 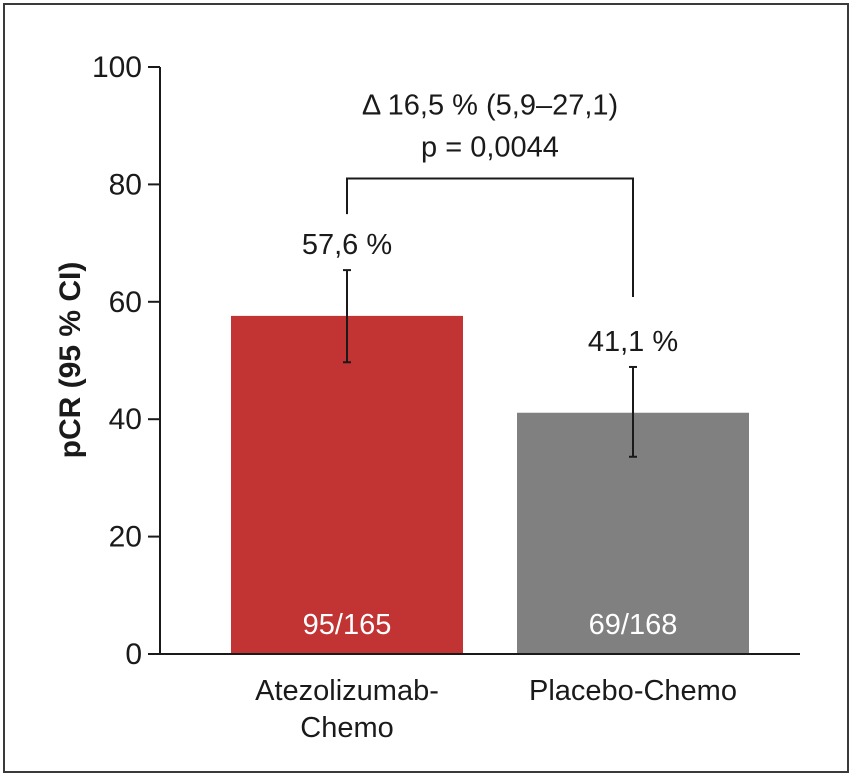 I want to click on comparison-annotation: Δ 16,5 % (5,9–27,1) p = 0,0044, so click(x=490, y=193).